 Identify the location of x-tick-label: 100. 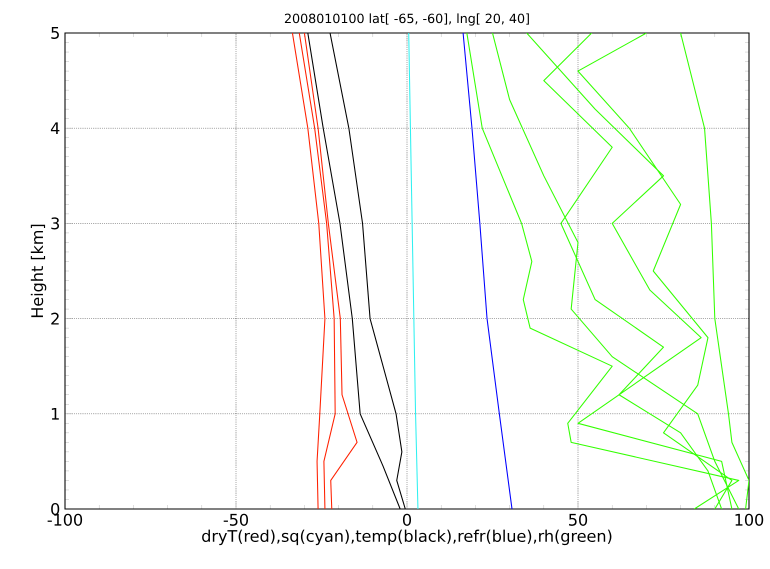
(749, 520).